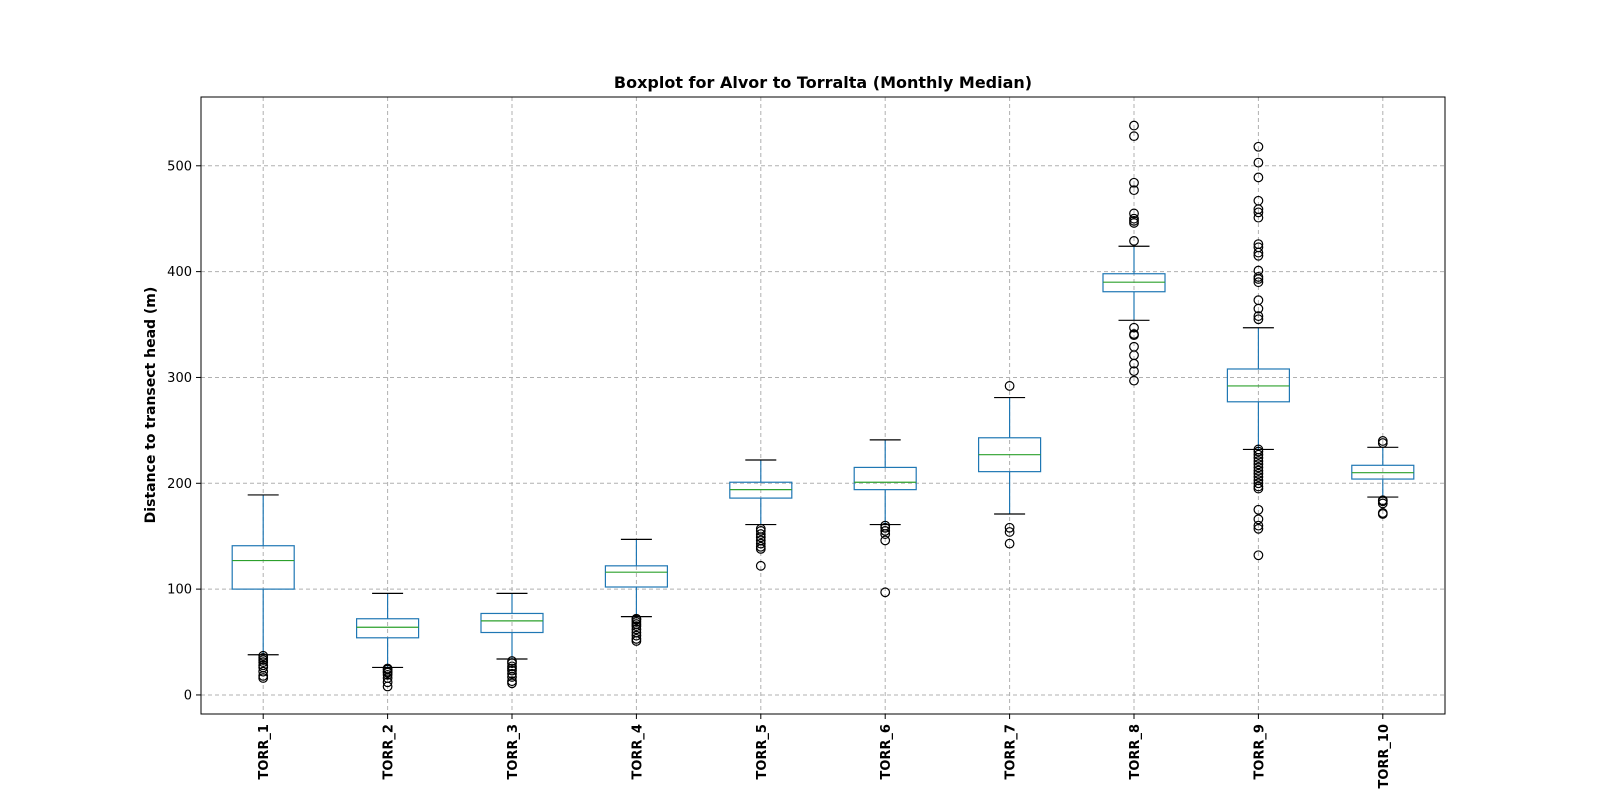 The height and width of the screenshot is (800, 1600). Describe the element at coordinates (179, 484) in the screenshot. I see `y-tick-label: 200` at that location.